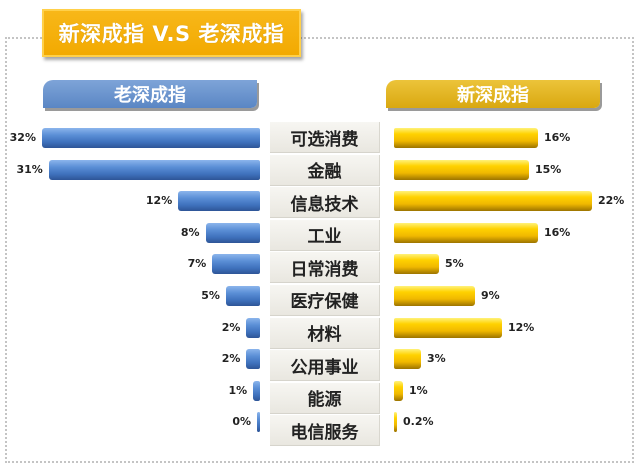  I want to click on new-index-value: 3%, so click(436, 359).